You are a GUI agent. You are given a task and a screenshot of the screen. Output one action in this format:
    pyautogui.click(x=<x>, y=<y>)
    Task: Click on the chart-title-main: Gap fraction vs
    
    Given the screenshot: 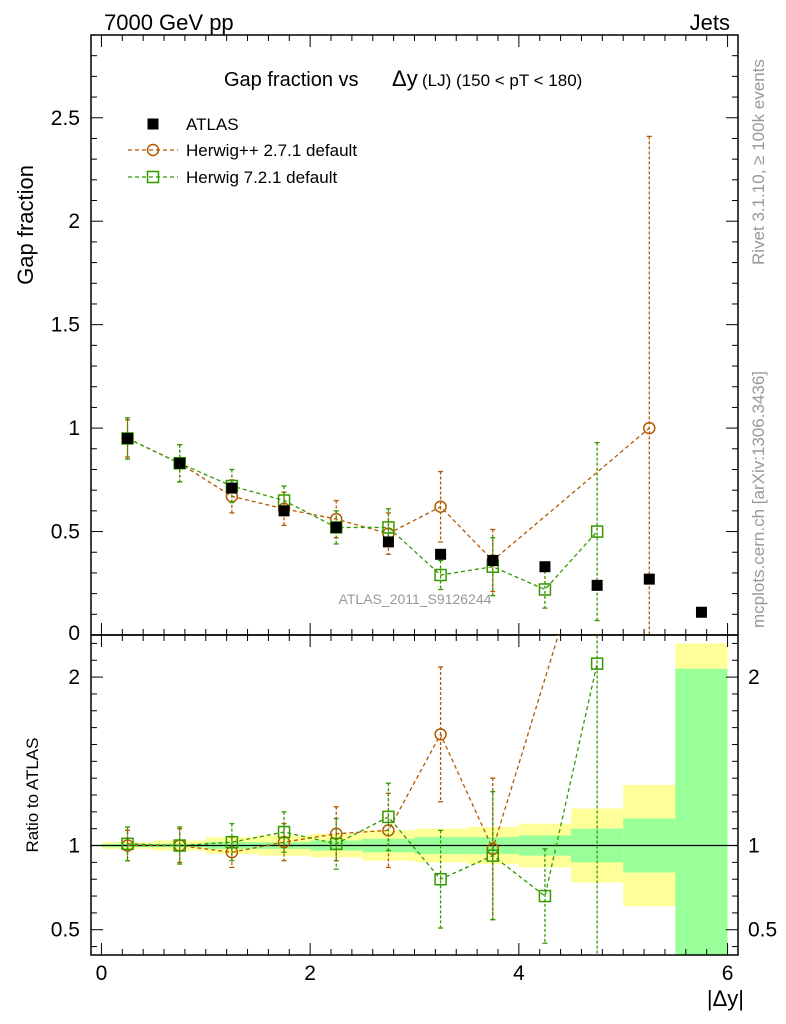 What is the action you would take?
    pyautogui.click(x=291, y=80)
    